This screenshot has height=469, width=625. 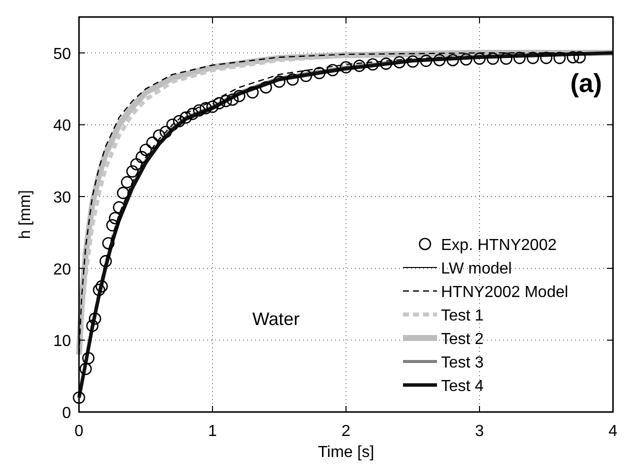 I want to click on legend-label: Exp. HTNY2002, so click(x=499, y=245).